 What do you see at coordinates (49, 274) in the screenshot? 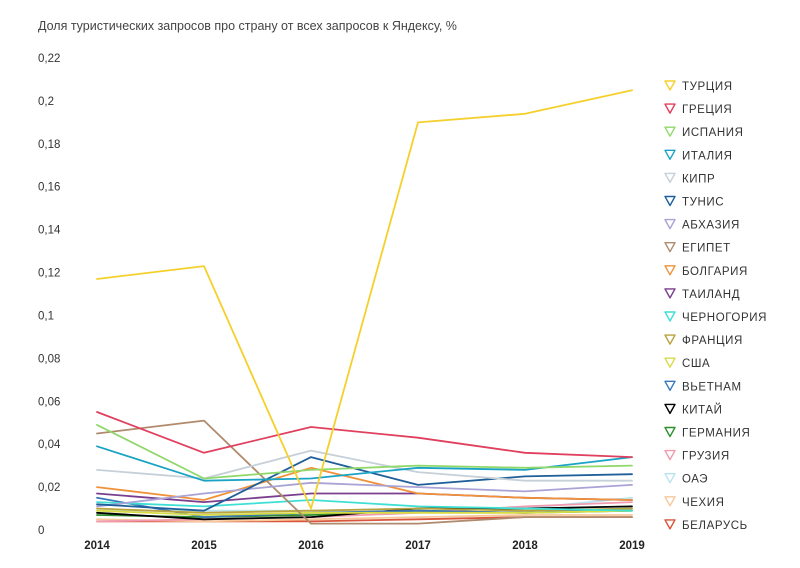
I see `y-tick-label: 0,12` at bounding box center [49, 274].